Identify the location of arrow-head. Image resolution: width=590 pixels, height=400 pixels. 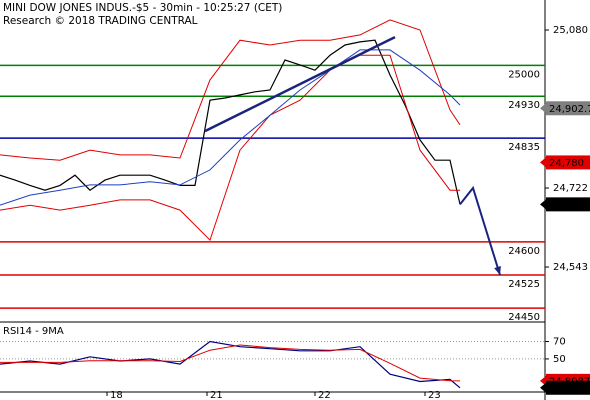
(497, 270).